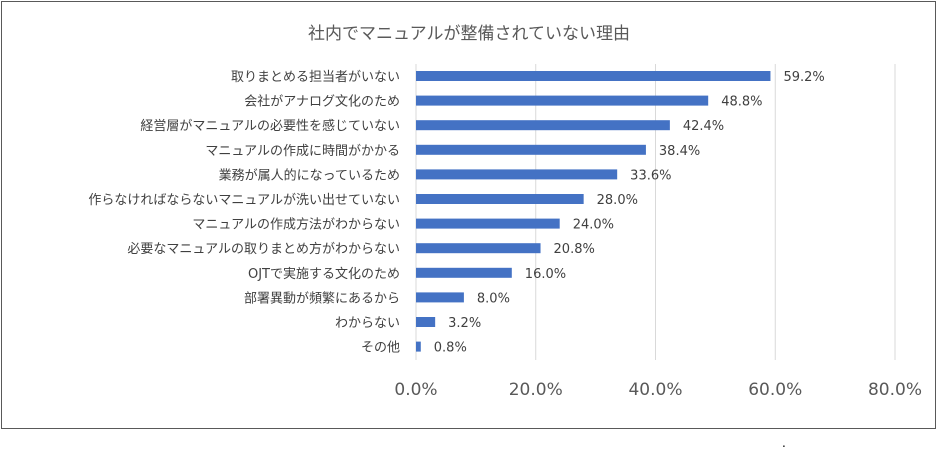 The height and width of the screenshot is (452, 940). What do you see at coordinates (244, 200) in the screenshot?
I see `category-label: 作らなければならないマニュアルが洗い出せていない` at bounding box center [244, 200].